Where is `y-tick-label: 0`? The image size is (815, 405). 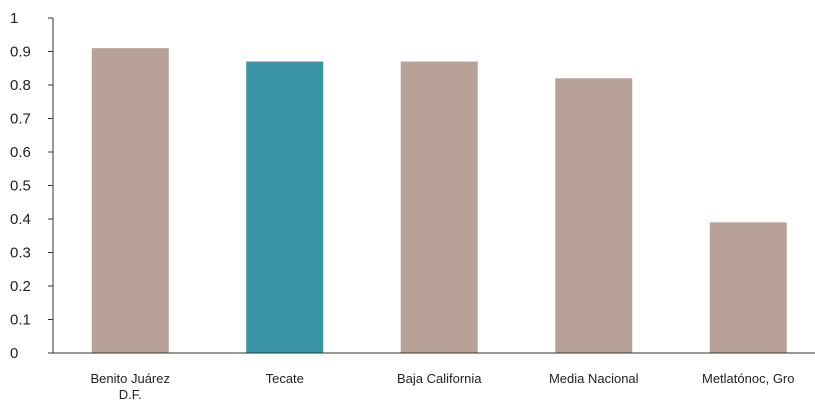
y-tick-label: 0 is located at coordinates (14, 353).